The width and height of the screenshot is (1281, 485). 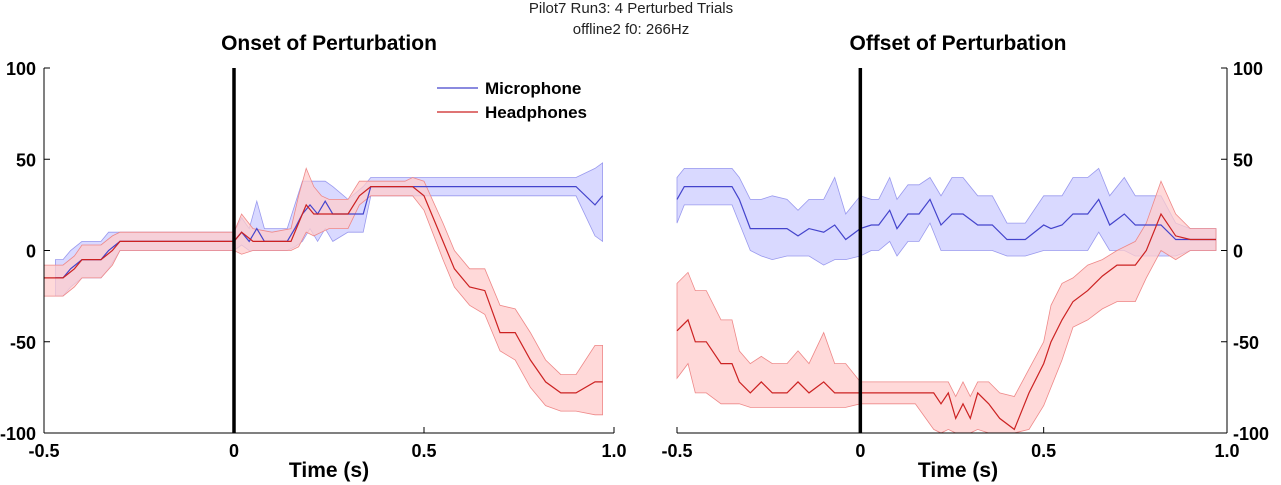 What do you see at coordinates (957, 43) in the screenshot?
I see `offset-panel-title: Offset of Perturbation` at bounding box center [957, 43].